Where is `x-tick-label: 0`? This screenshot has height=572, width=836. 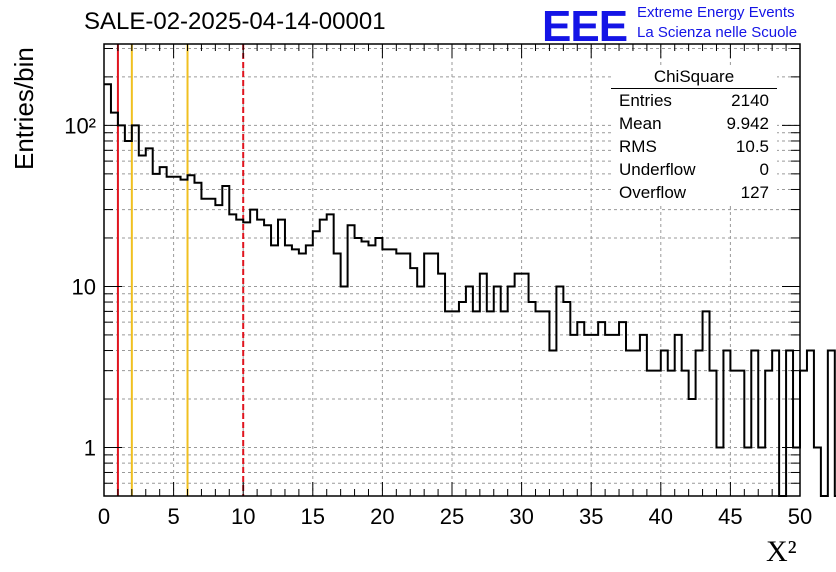 x-tick-label: 0 is located at coordinates (104, 516).